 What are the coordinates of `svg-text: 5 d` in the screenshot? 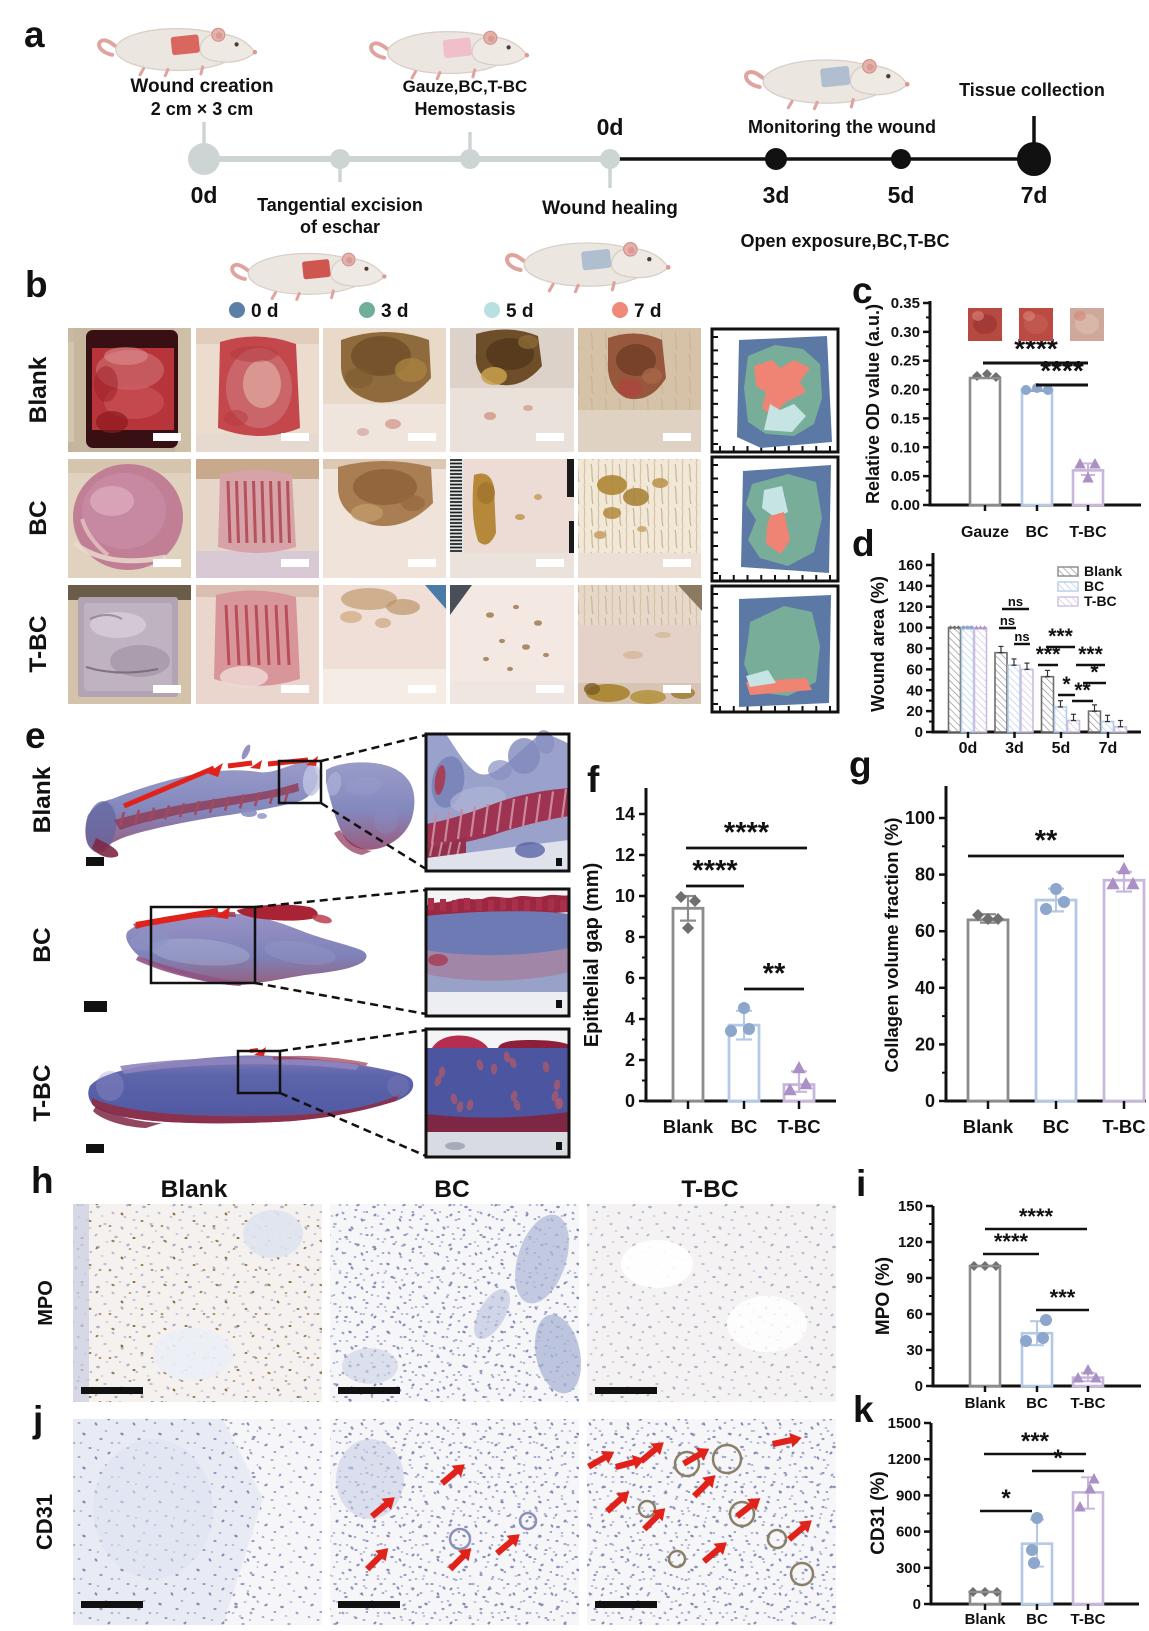 It's located at (519, 311).